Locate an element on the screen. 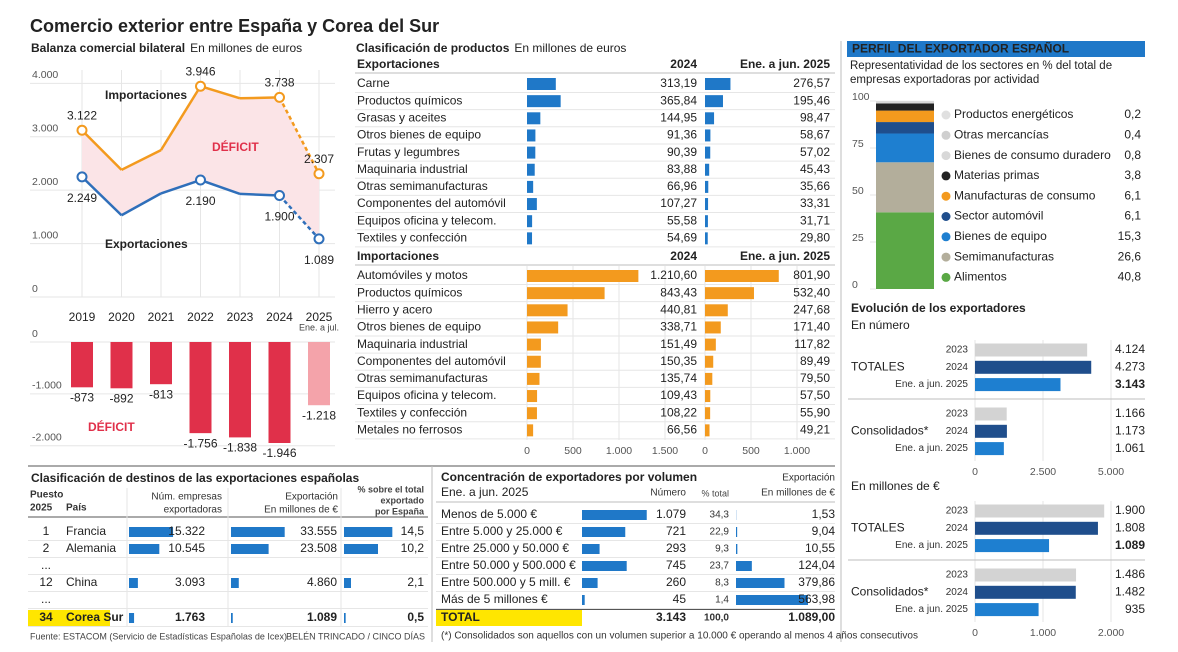  legend-value: 15,3 is located at coordinates (1130, 236).